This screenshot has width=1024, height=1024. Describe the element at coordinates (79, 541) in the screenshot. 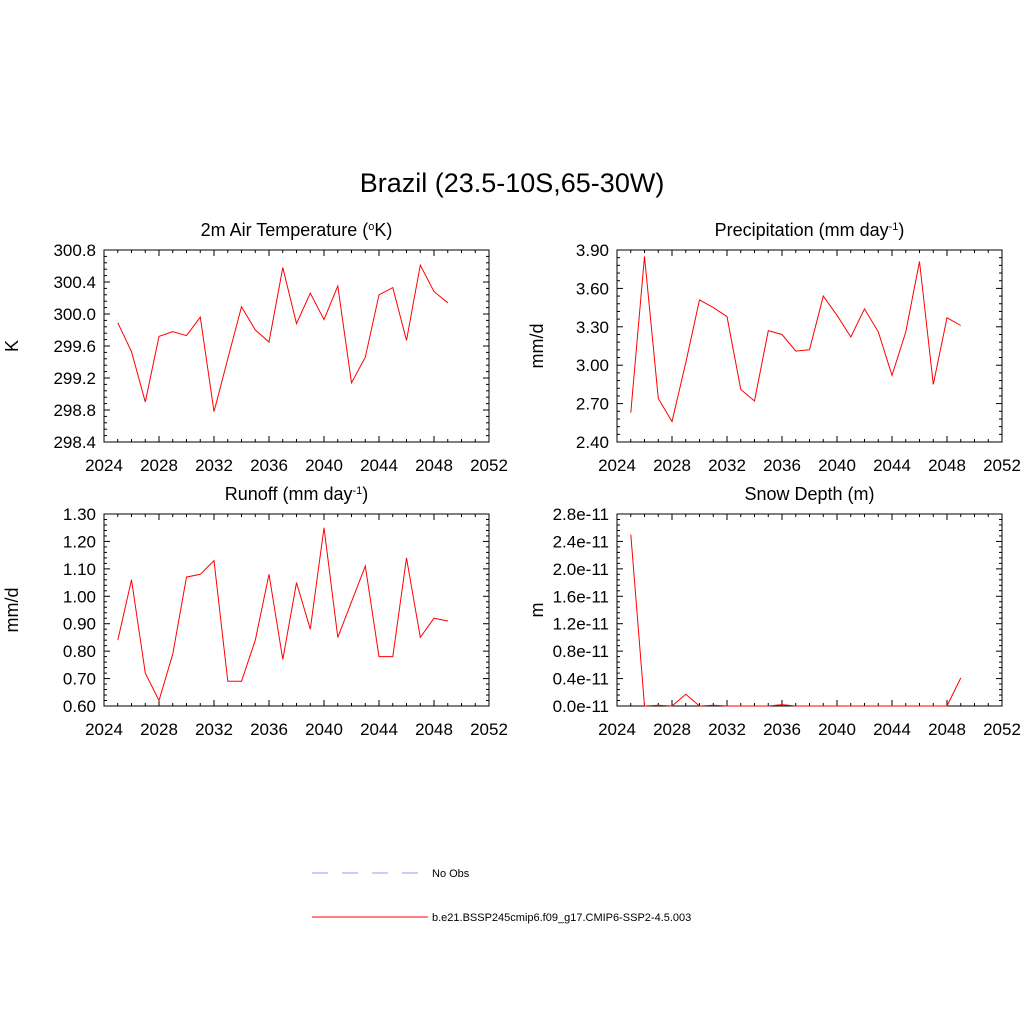

I see `y-tick-label: 1.20` at that location.